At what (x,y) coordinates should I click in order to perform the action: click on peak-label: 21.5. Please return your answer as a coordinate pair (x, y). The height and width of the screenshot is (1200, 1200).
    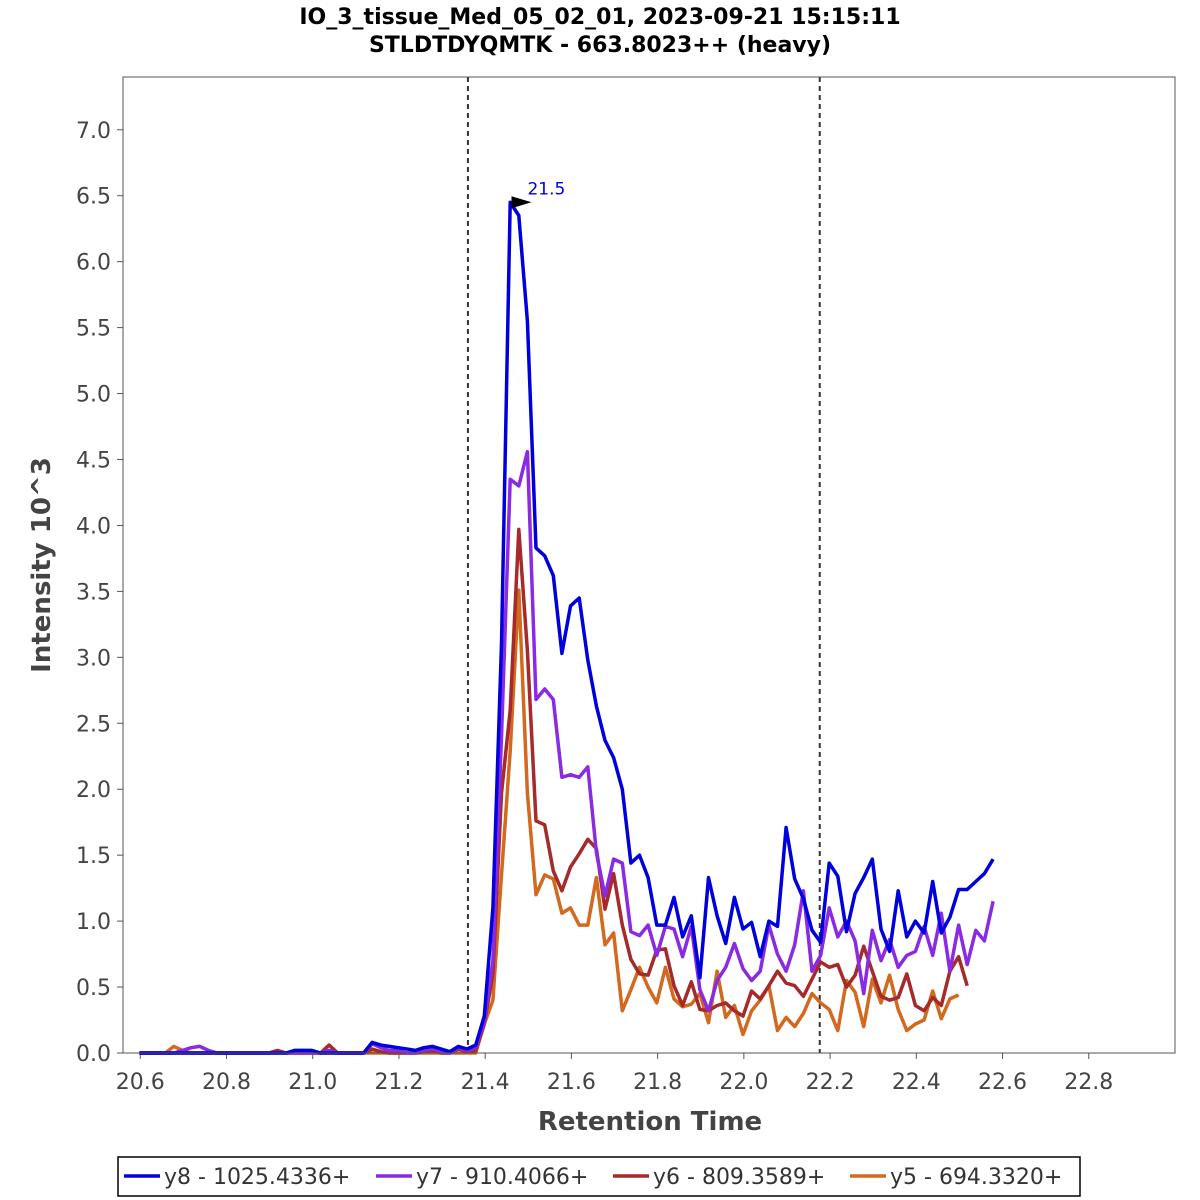
    Looking at the image, I should click on (546, 189).